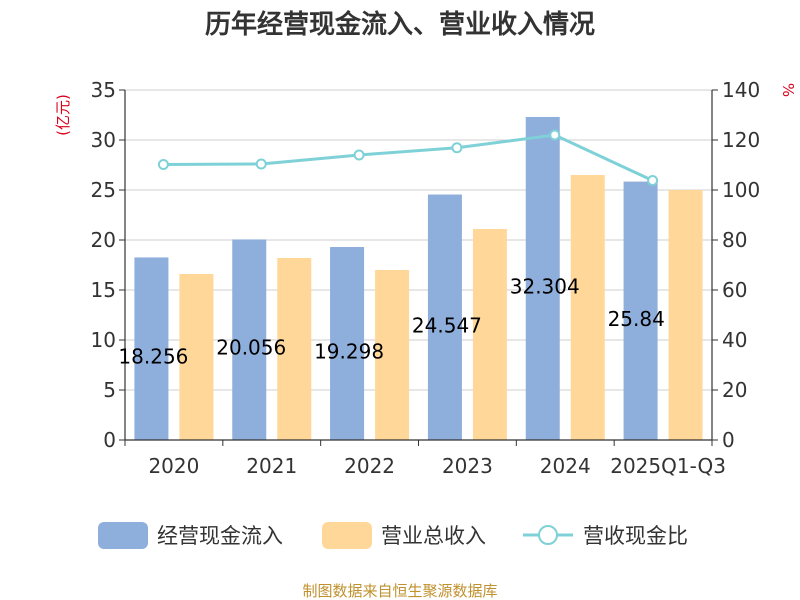 The width and height of the screenshot is (800, 600). What do you see at coordinates (109, 390) in the screenshot?
I see `left-tick-label: 5` at bounding box center [109, 390].